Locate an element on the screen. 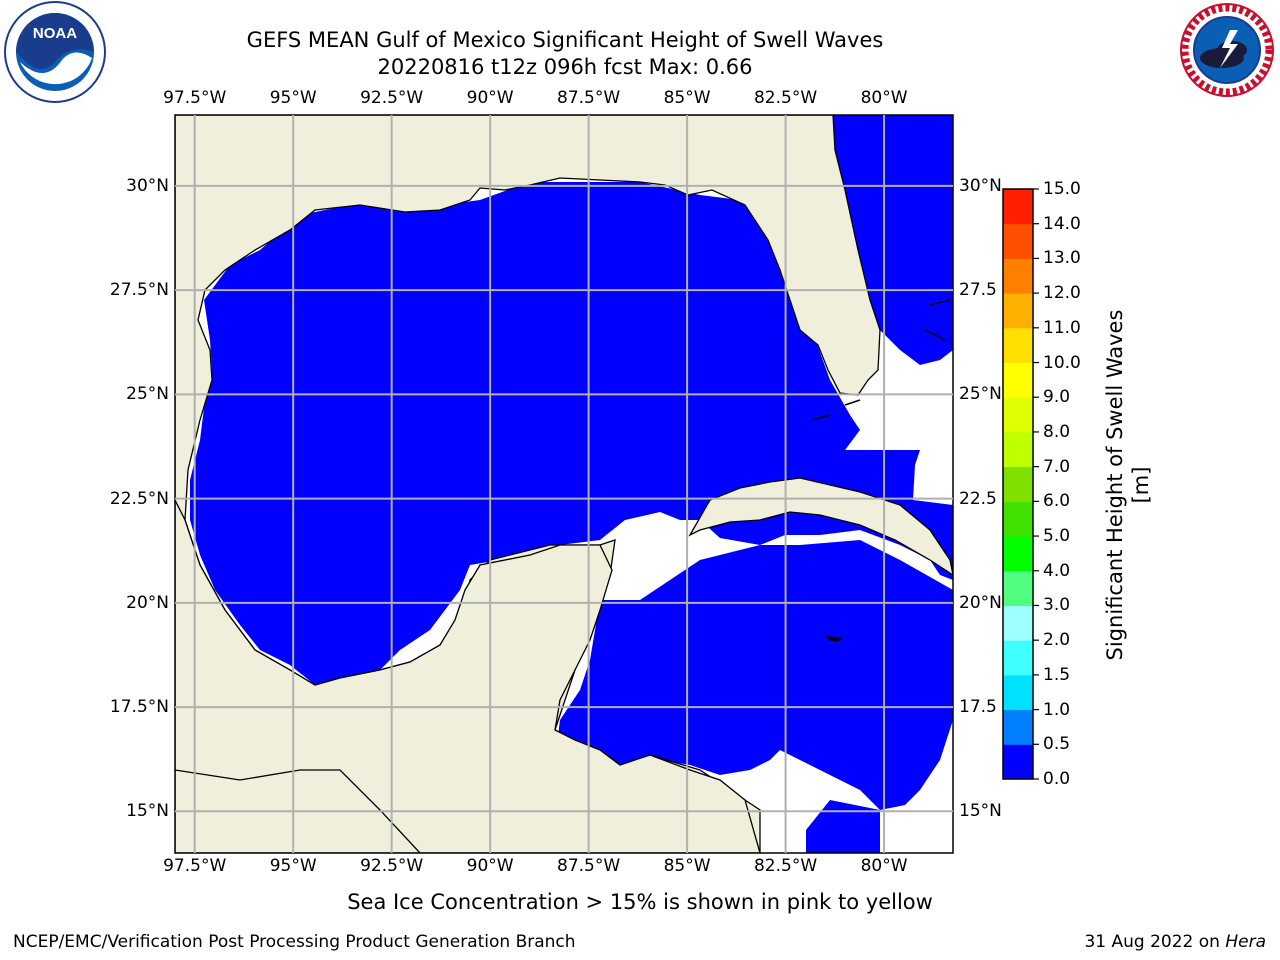 This screenshot has height=960, width=1280. bot-lon-tick-label: 85°W is located at coordinates (687, 866).